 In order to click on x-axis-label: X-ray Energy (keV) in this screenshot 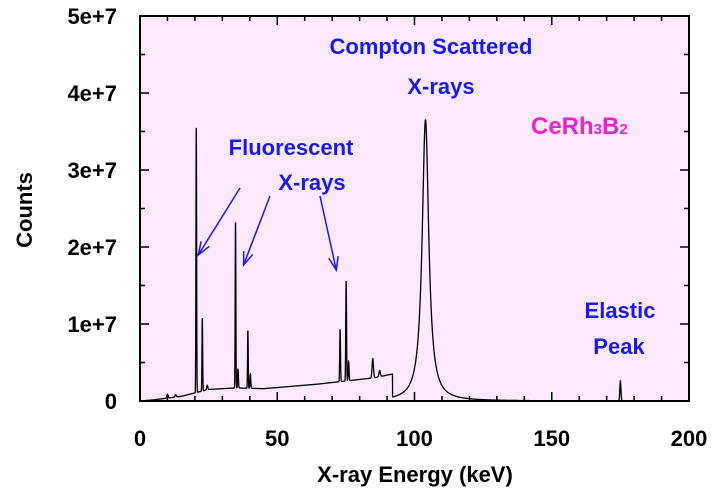, I will do `click(415, 474)`.